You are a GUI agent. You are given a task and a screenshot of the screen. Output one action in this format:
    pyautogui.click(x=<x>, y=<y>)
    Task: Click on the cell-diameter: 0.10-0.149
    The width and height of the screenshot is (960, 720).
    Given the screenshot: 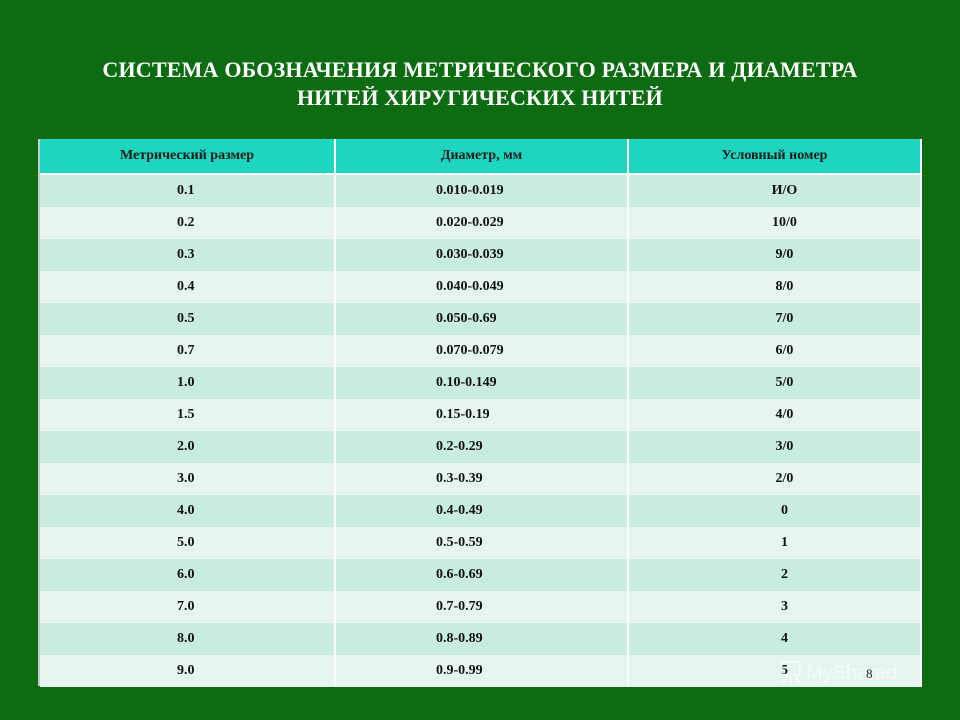 What is the action you would take?
    pyautogui.click(x=482, y=383)
    